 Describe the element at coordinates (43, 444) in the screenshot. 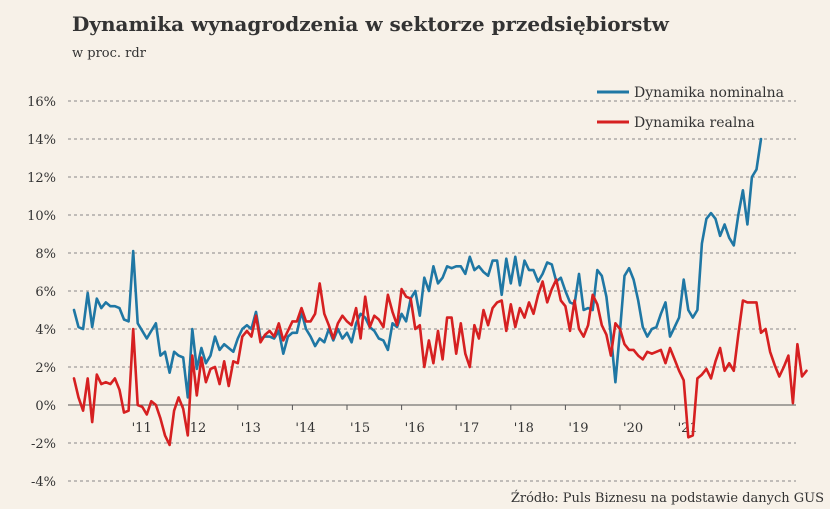

I see `y-tick-label: -2%` at that location.